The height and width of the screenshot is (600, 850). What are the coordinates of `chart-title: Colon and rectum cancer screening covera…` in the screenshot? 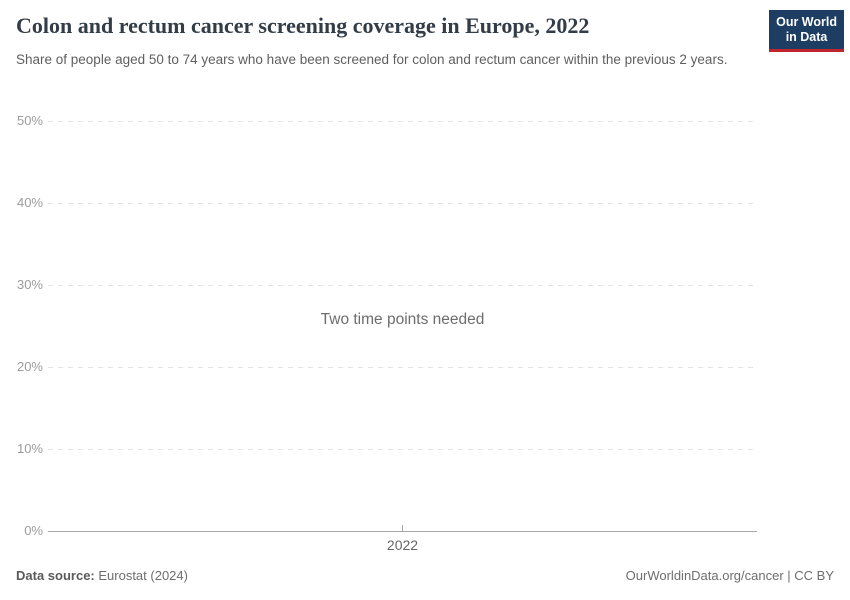 It's located at (303, 25).